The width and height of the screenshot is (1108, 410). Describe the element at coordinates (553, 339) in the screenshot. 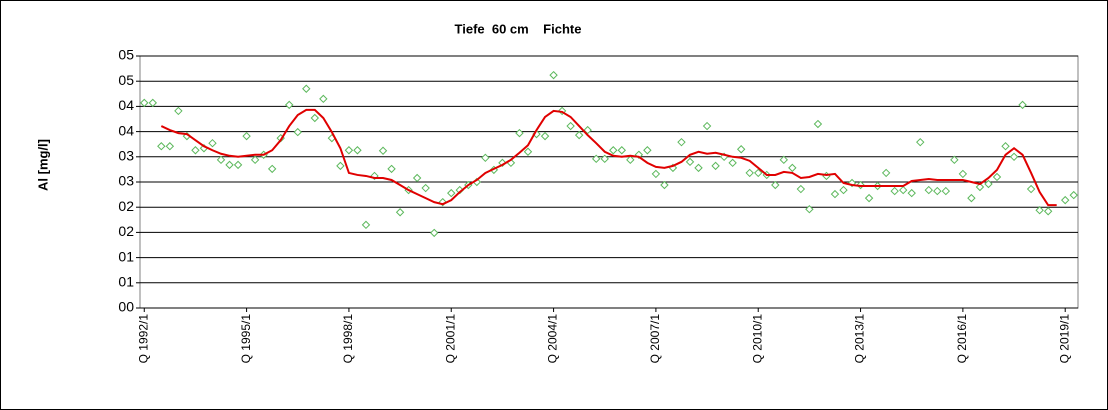

I see `x-tick-label: Q 2004/1` at that location.